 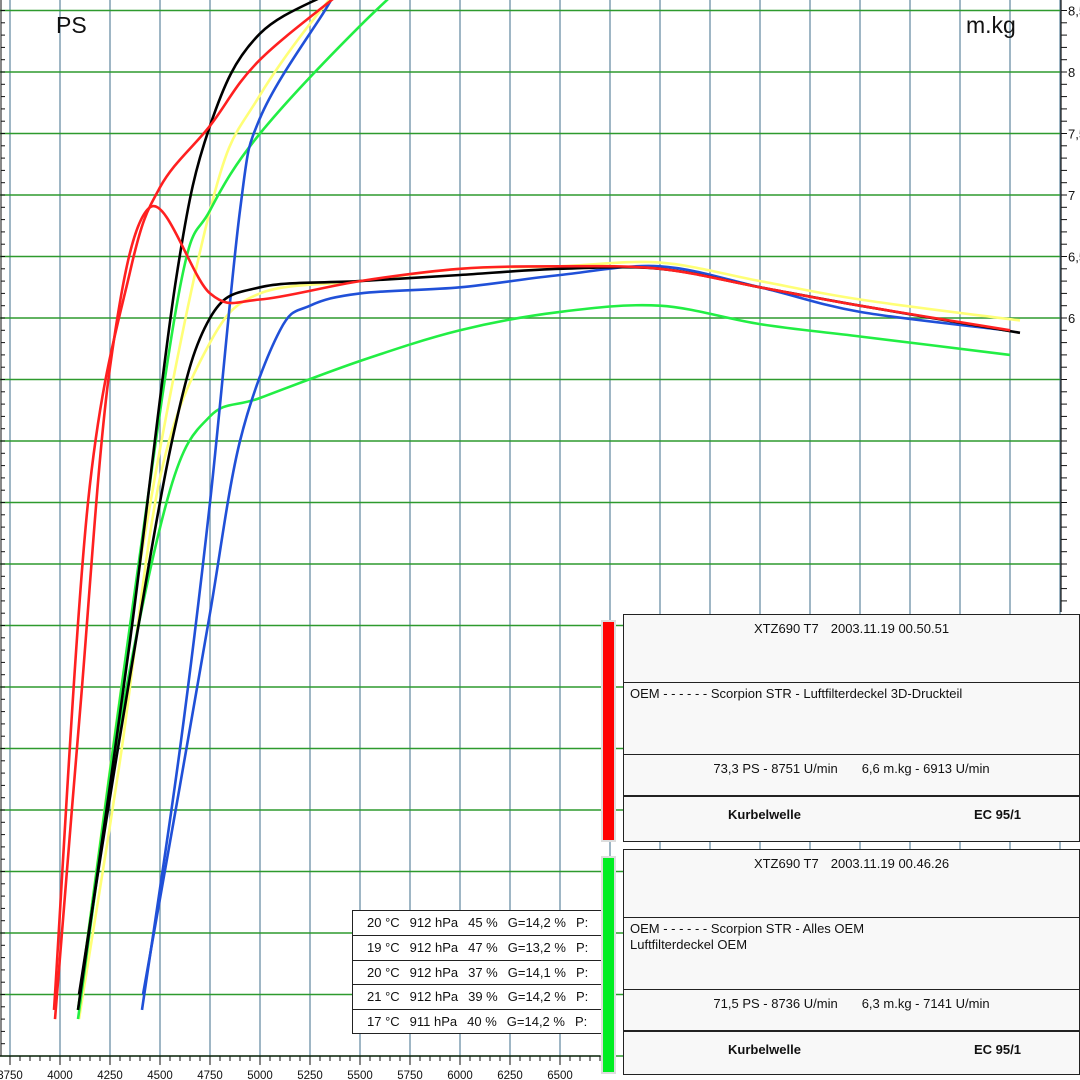 What do you see at coordinates (60, 1075) in the screenshot?
I see `x-tick-label: 4000` at bounding box center [60, 1075].